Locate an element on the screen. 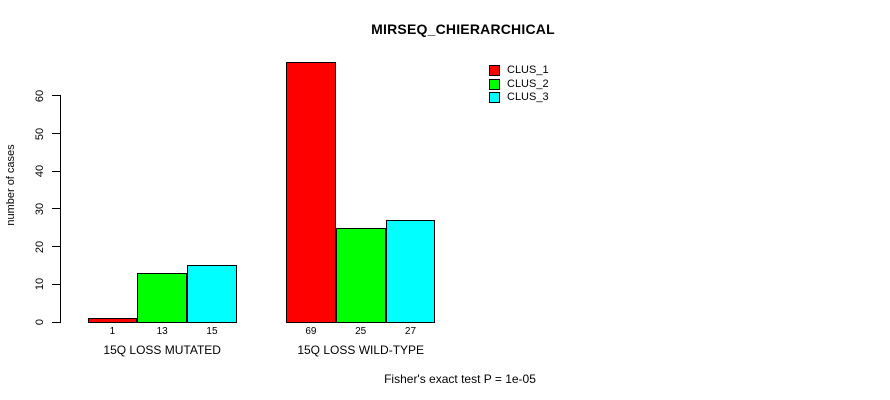  bar-clus_1-cat0 is located at coordinates (112, 320).